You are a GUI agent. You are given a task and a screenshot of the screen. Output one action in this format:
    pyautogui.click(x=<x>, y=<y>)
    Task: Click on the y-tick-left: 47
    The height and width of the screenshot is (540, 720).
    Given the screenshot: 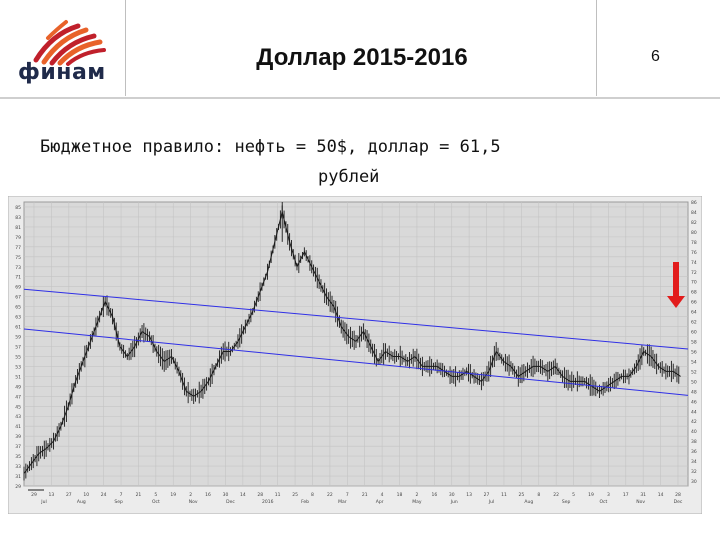 What is the action you would take?
    pyautogui.click(x=18, y=397)
    